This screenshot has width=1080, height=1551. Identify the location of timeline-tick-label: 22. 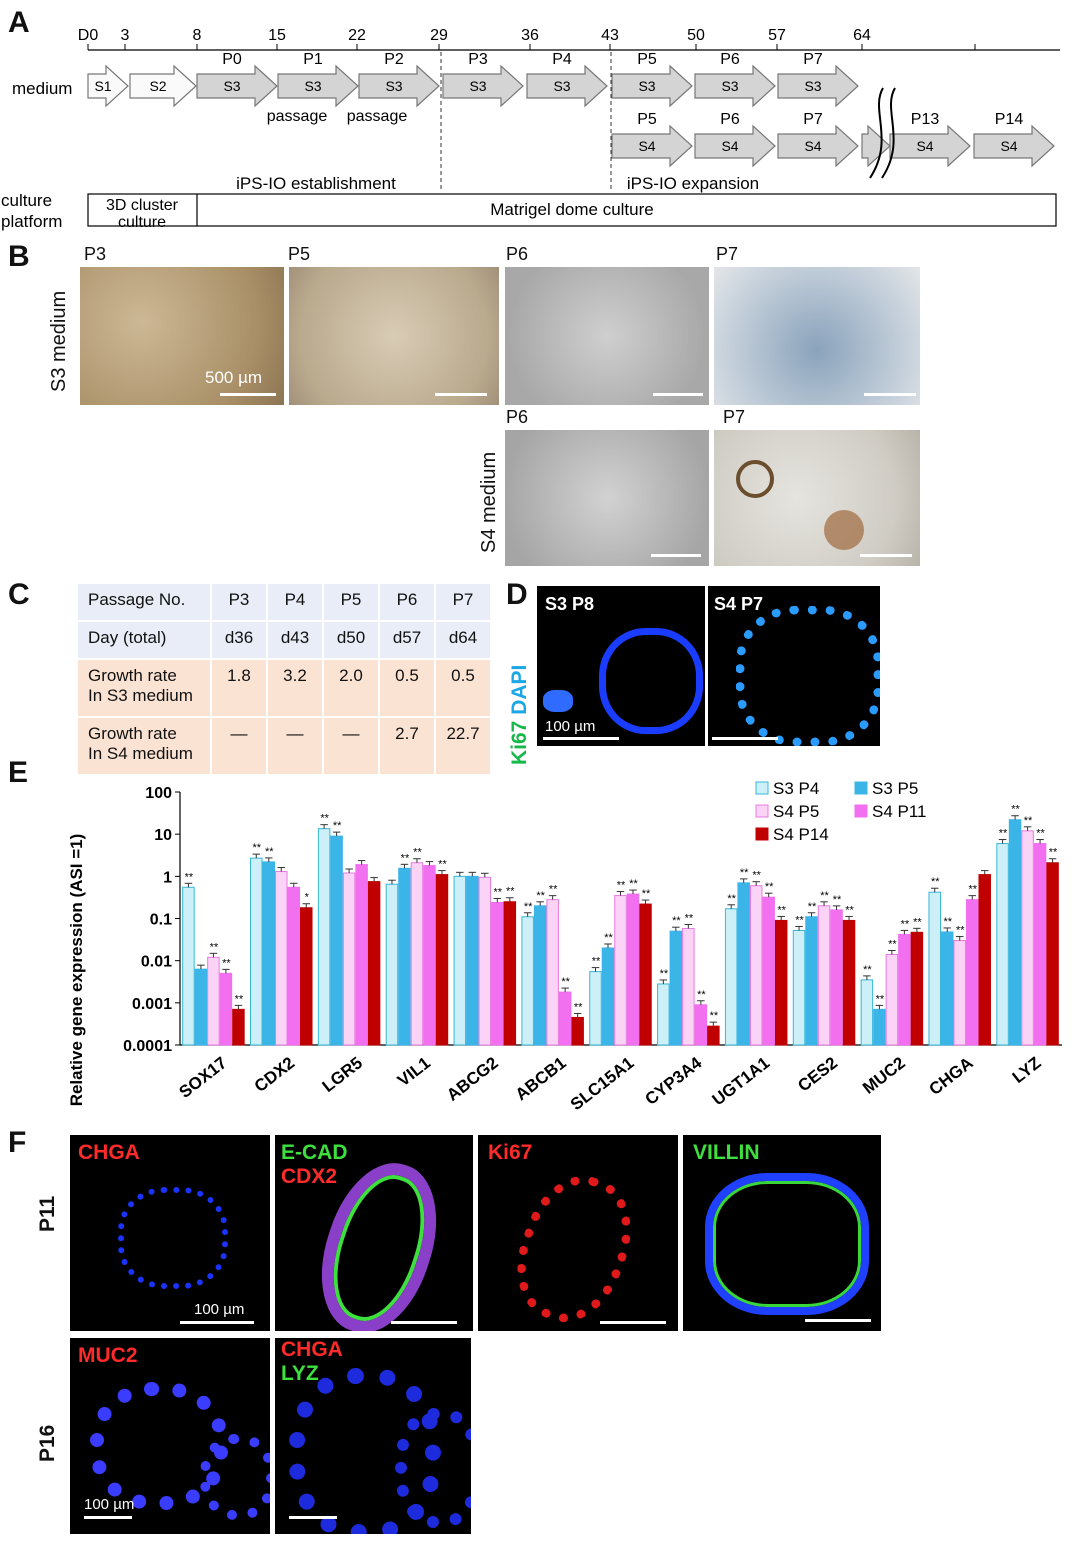
(357, 35).